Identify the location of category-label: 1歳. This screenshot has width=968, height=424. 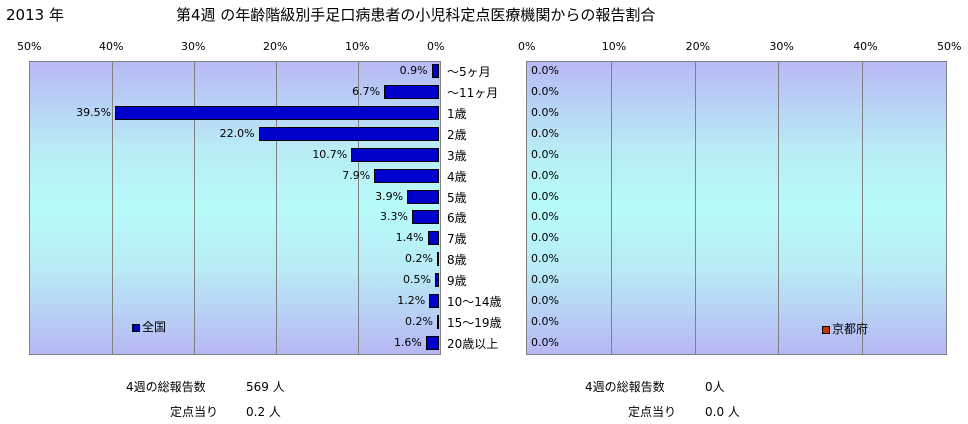
(457, 114).